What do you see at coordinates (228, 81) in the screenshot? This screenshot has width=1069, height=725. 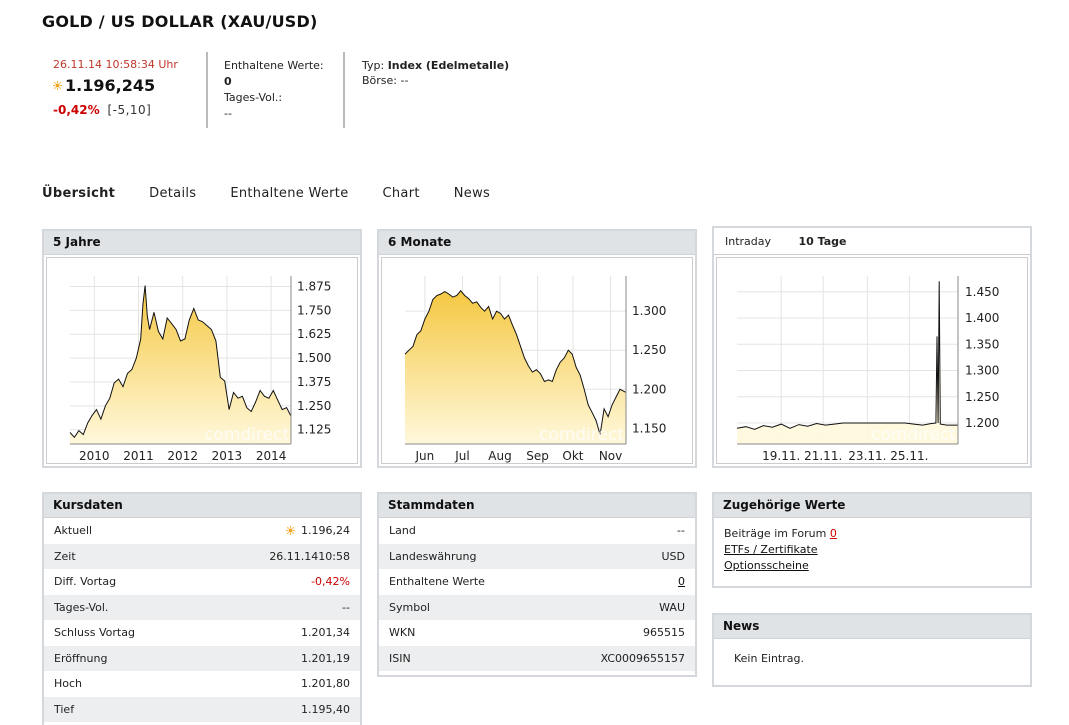 I see `contained-value: 0` at bounding box center [228, 81].